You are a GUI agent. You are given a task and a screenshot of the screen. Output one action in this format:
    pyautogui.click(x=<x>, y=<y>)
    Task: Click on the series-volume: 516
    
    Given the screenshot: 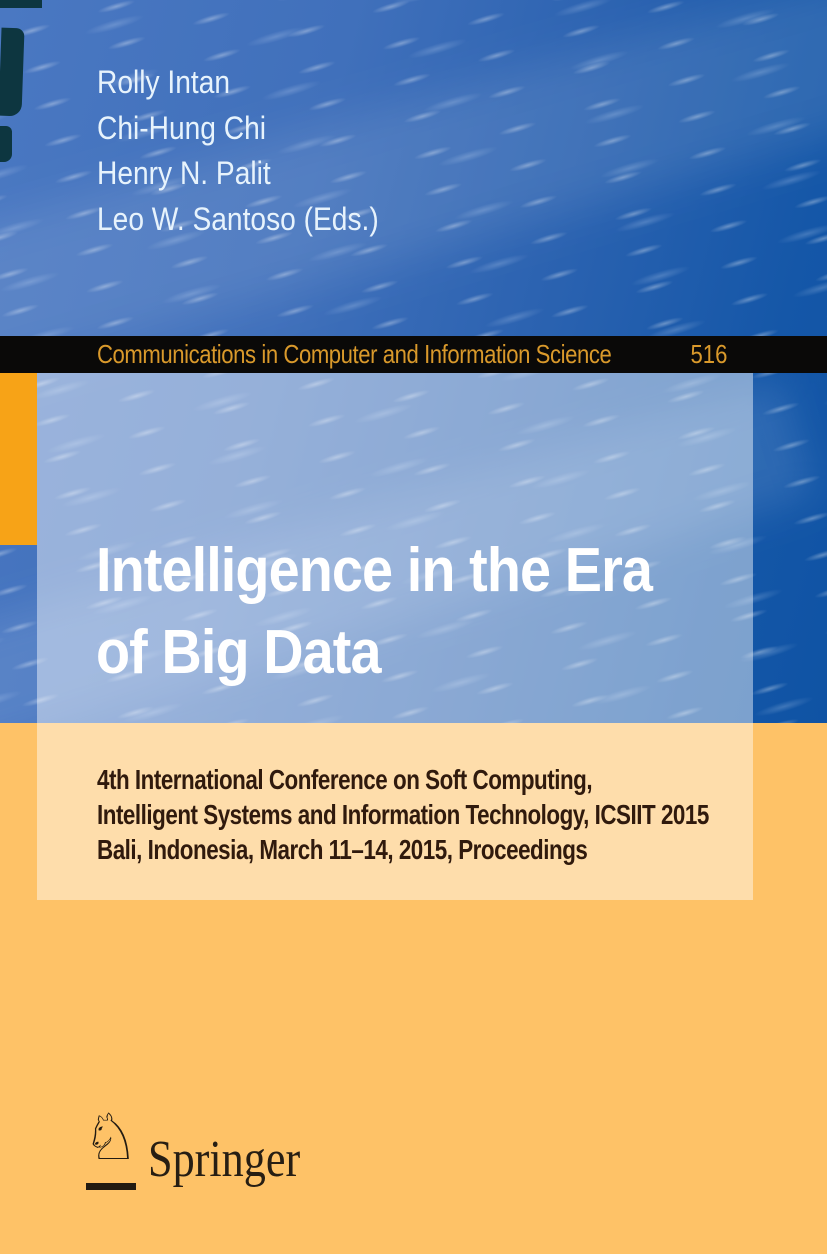 What is the action you would take?
    pyautogui.click(x=708, y=354)
    